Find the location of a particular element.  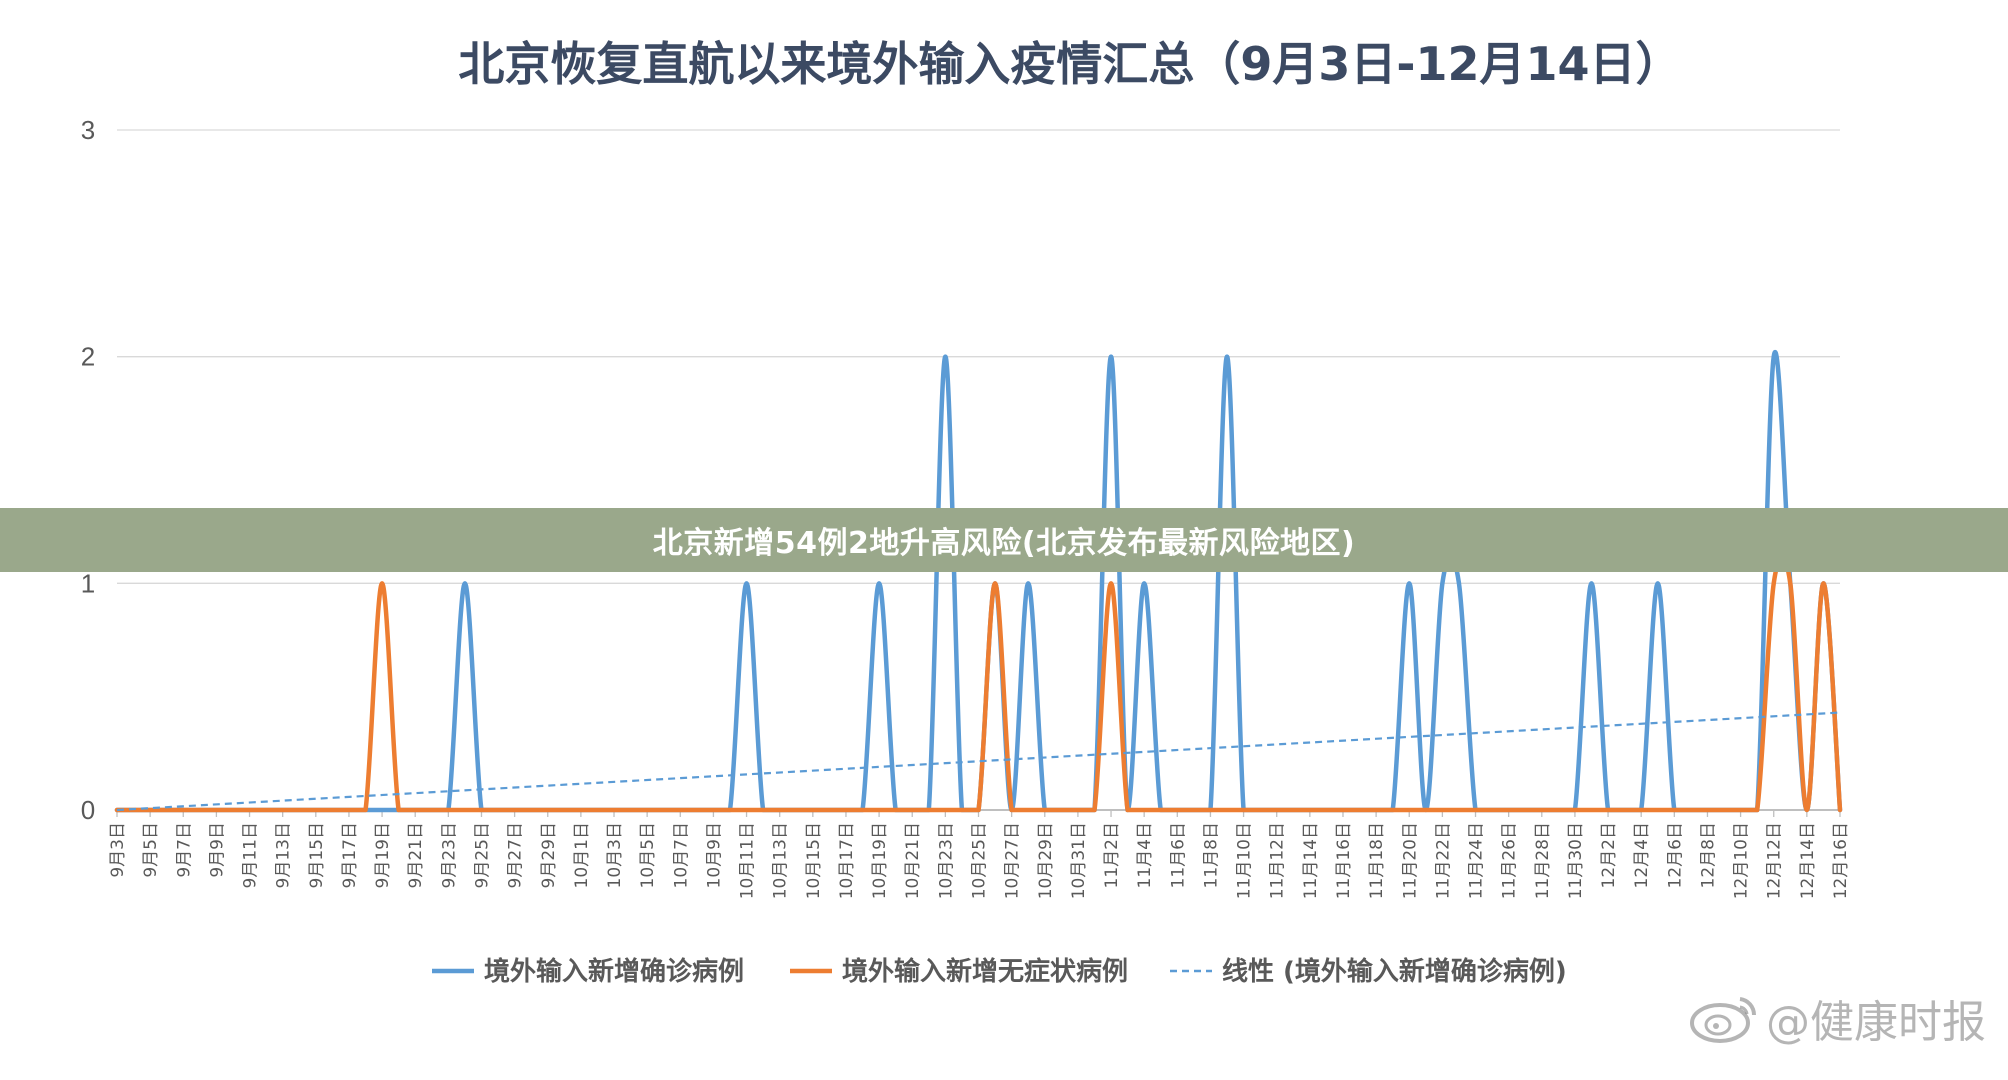

x-tick-label: 9月19日 is located at coordinates (383, 855).